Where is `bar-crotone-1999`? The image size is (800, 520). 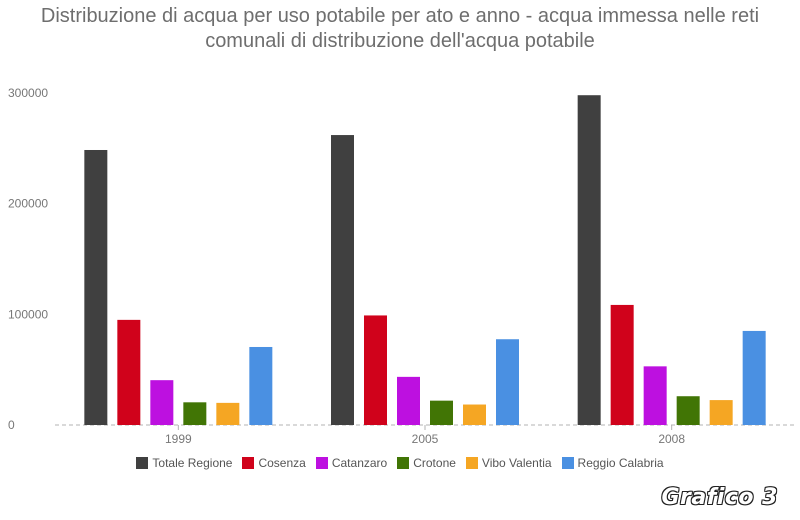
bar-crotone-1999 is located at coordinates (195, 413).